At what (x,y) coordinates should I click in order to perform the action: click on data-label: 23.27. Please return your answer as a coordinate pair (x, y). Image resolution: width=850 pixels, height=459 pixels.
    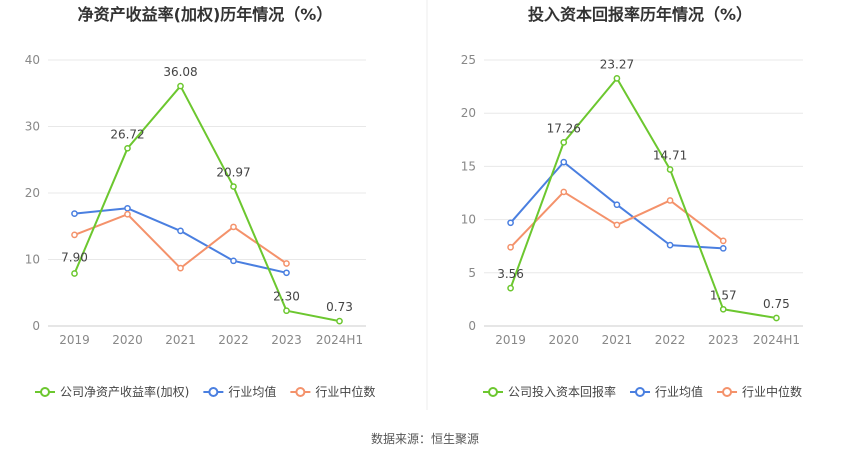
    Looking at the image, I should click on (617, 64).